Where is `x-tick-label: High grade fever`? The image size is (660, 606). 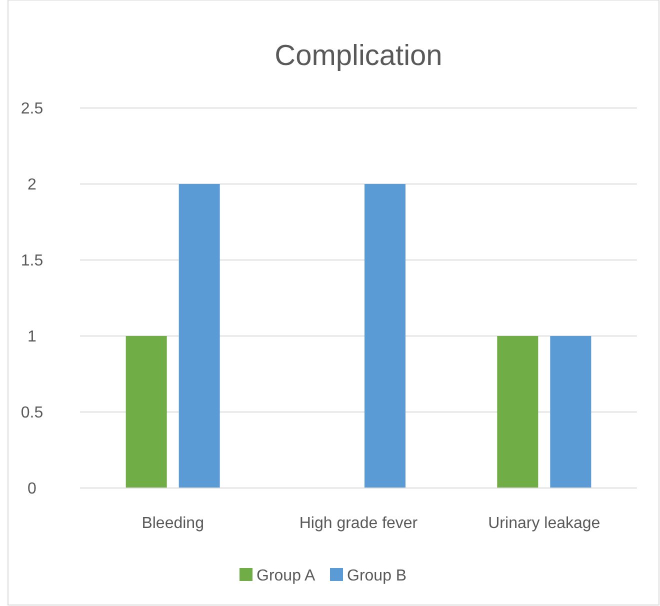
x-tick-label: High grade fever is located at coordinates (358, 523).